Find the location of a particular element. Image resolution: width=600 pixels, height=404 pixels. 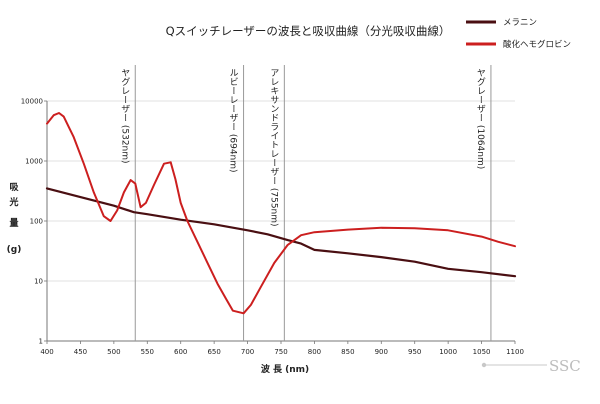

laser-label: ヤグレーザー (1064nm) is located at coordinates (480, 118).